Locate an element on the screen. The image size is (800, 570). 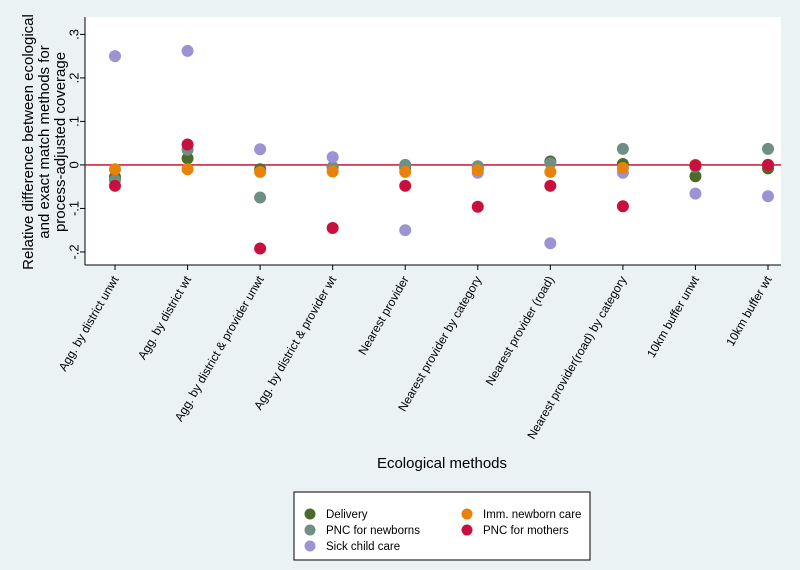
y-tick-label: 0 is located at coordinates (74, 164).